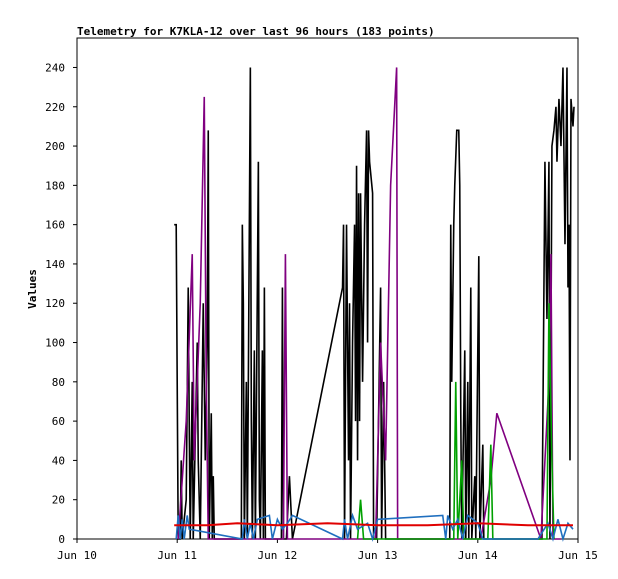 Image resolution: width=618 pixels, height=579 pixels. What do you see at coordinates (58, 421) in the screenshot?
I see `y-tick-label: 60` at bounding box center [58, 421].